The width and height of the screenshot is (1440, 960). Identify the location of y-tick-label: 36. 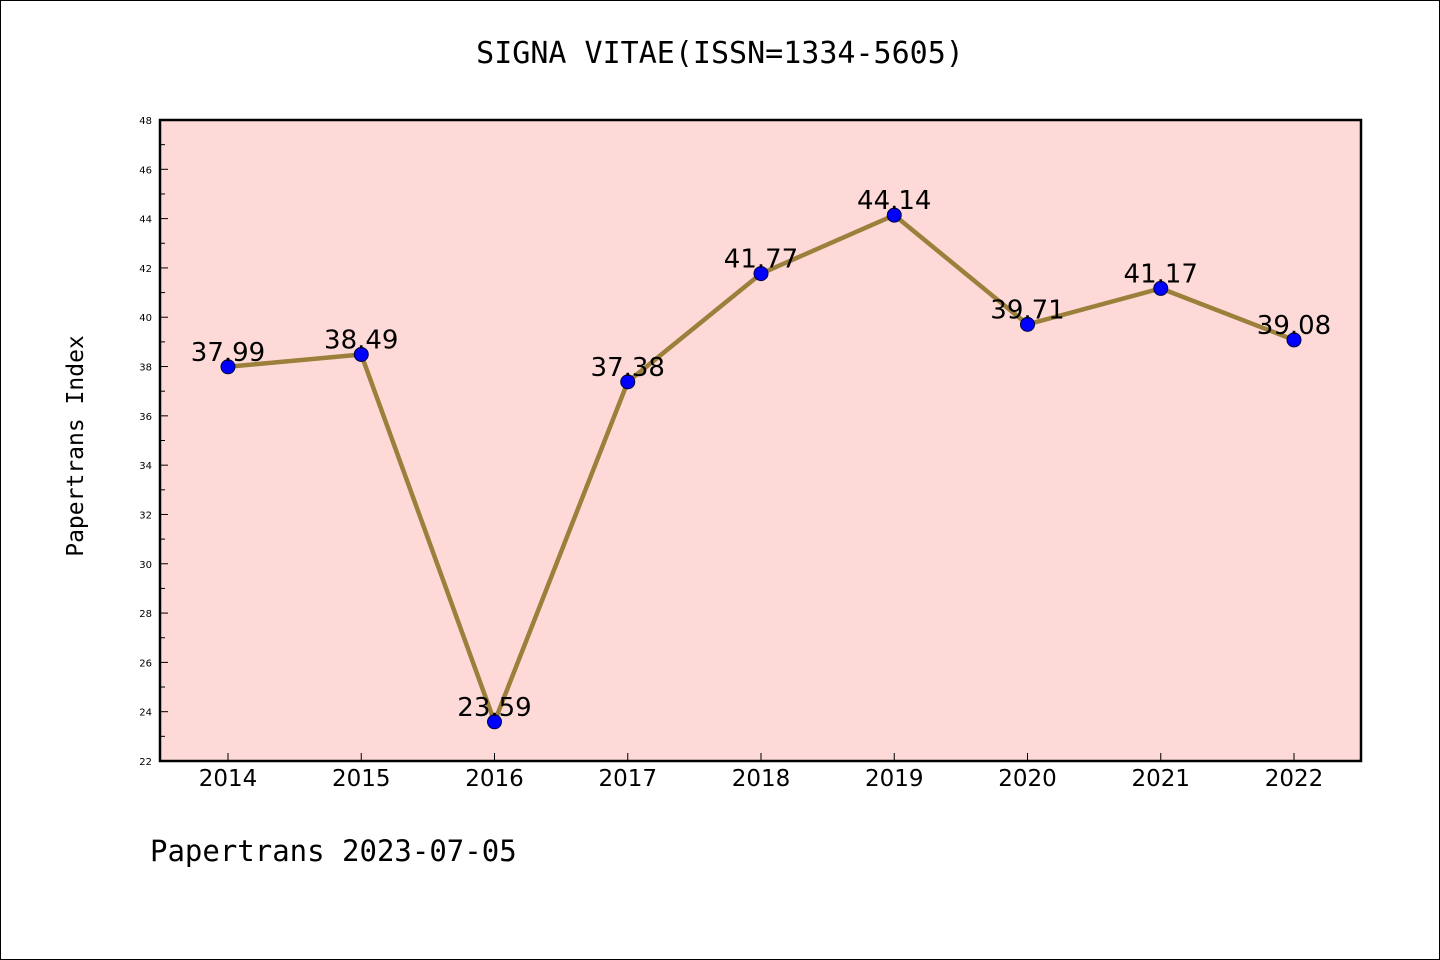
(145, 417).